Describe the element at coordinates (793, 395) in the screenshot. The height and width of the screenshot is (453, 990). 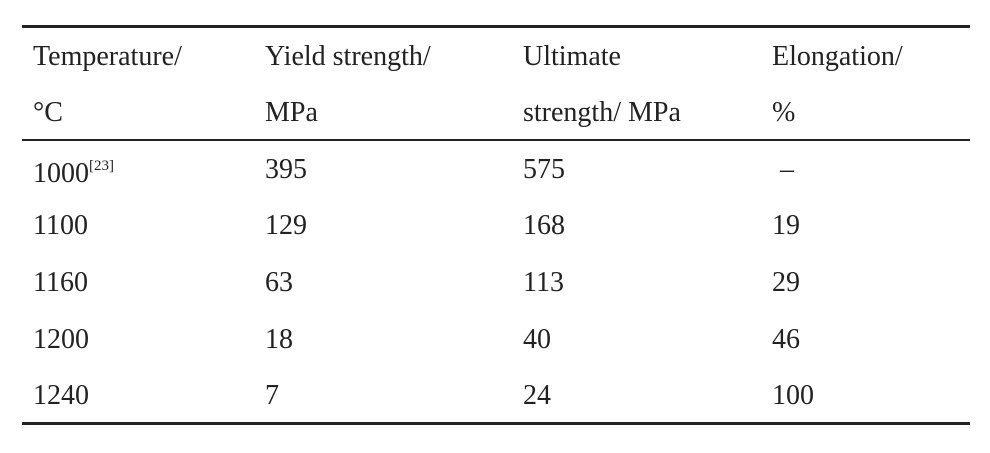
I see `cell-text: 100` at that location.